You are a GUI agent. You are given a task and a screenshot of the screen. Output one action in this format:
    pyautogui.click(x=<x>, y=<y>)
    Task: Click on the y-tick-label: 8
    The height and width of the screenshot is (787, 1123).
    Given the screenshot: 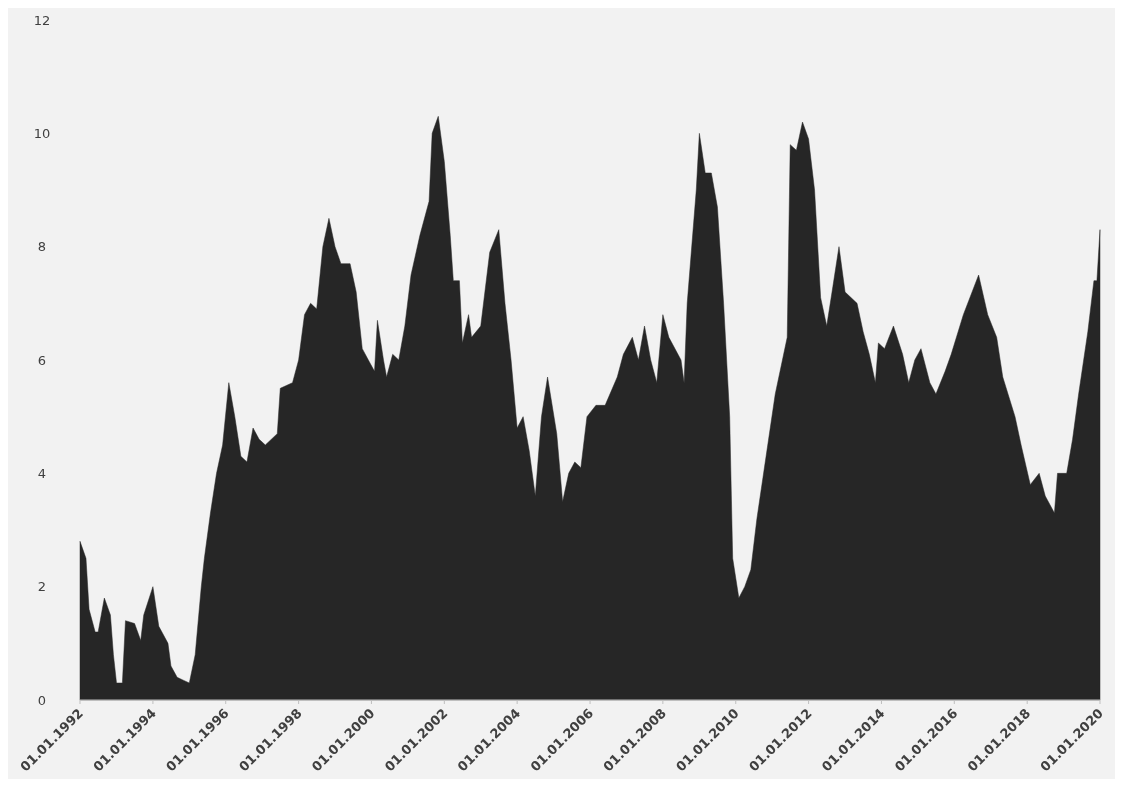 What is the action you would take?
    pyautogui.click(x=42, y=247)
    